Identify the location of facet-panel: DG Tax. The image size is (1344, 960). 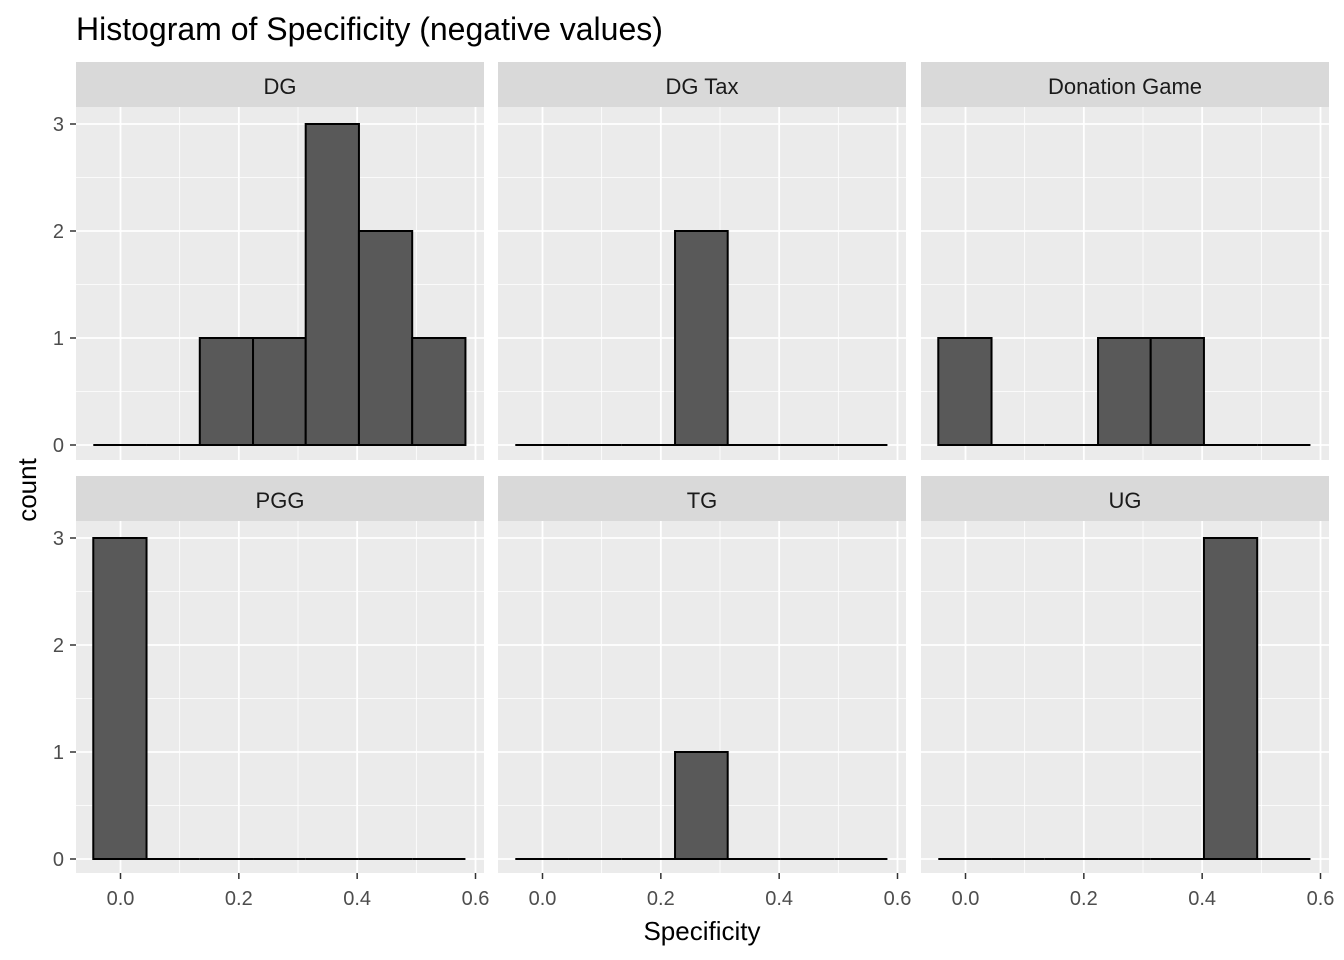
(702, 261).